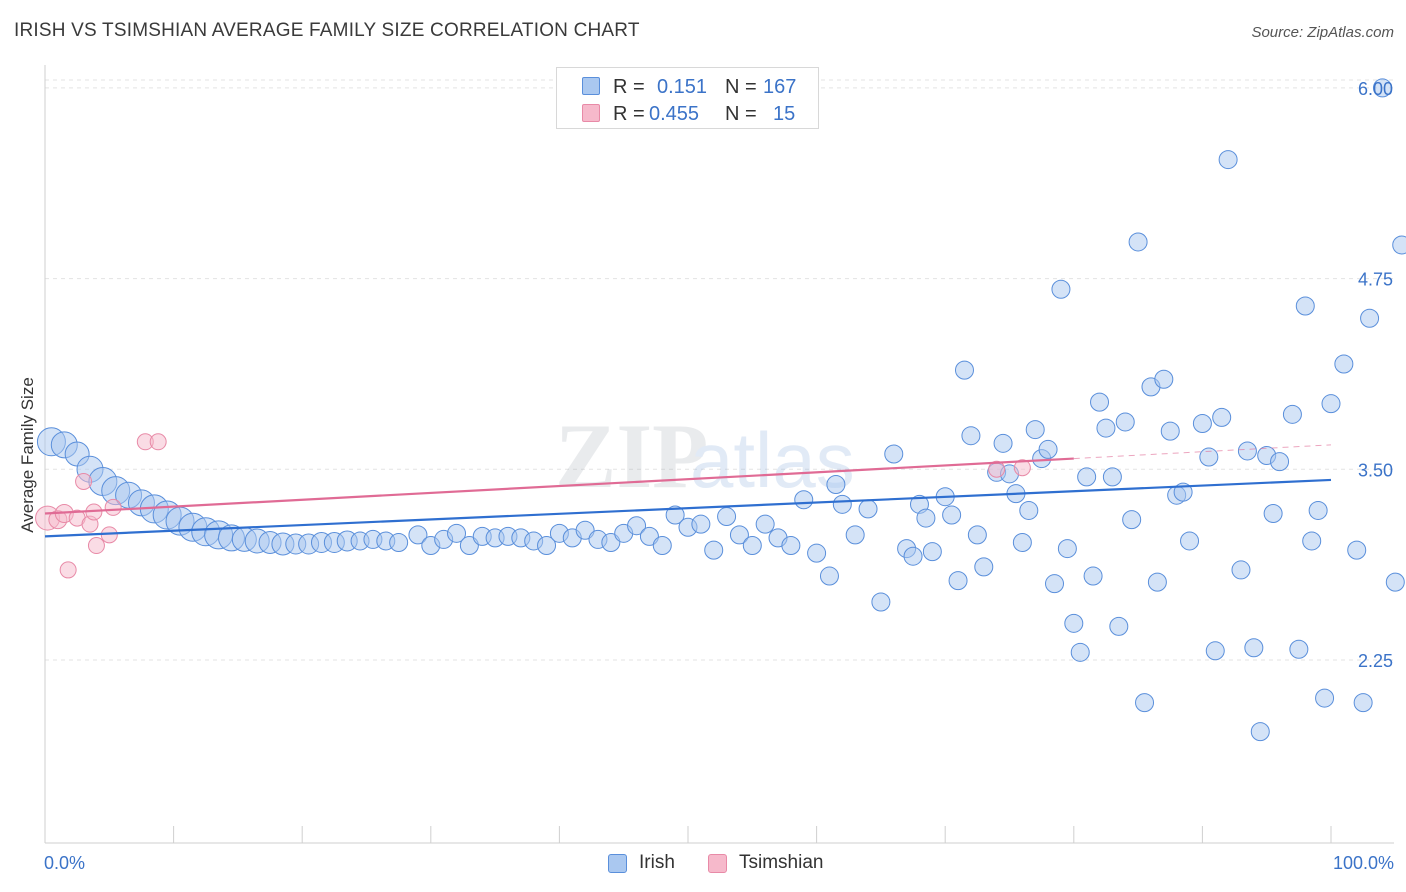 This screenshot has height=892, width=1406. I want to click on legend-item-tsimshian: Tsimshian, so click(765, 863).